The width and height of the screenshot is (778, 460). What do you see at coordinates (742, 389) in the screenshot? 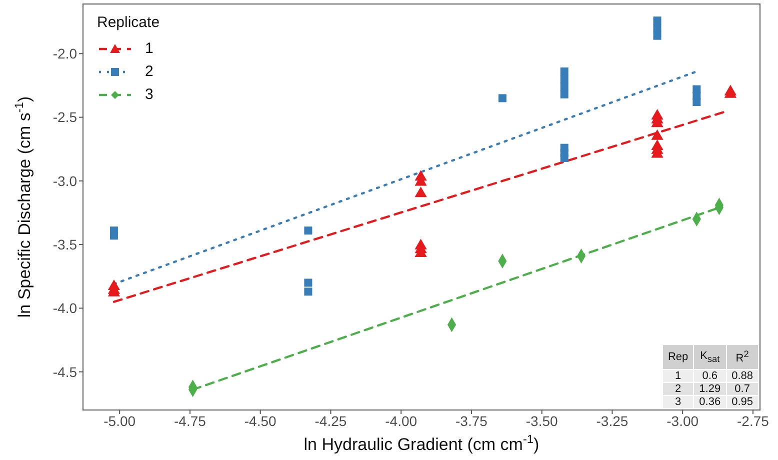
I see `annotation: 0.7` at bounding box center [742, 389].